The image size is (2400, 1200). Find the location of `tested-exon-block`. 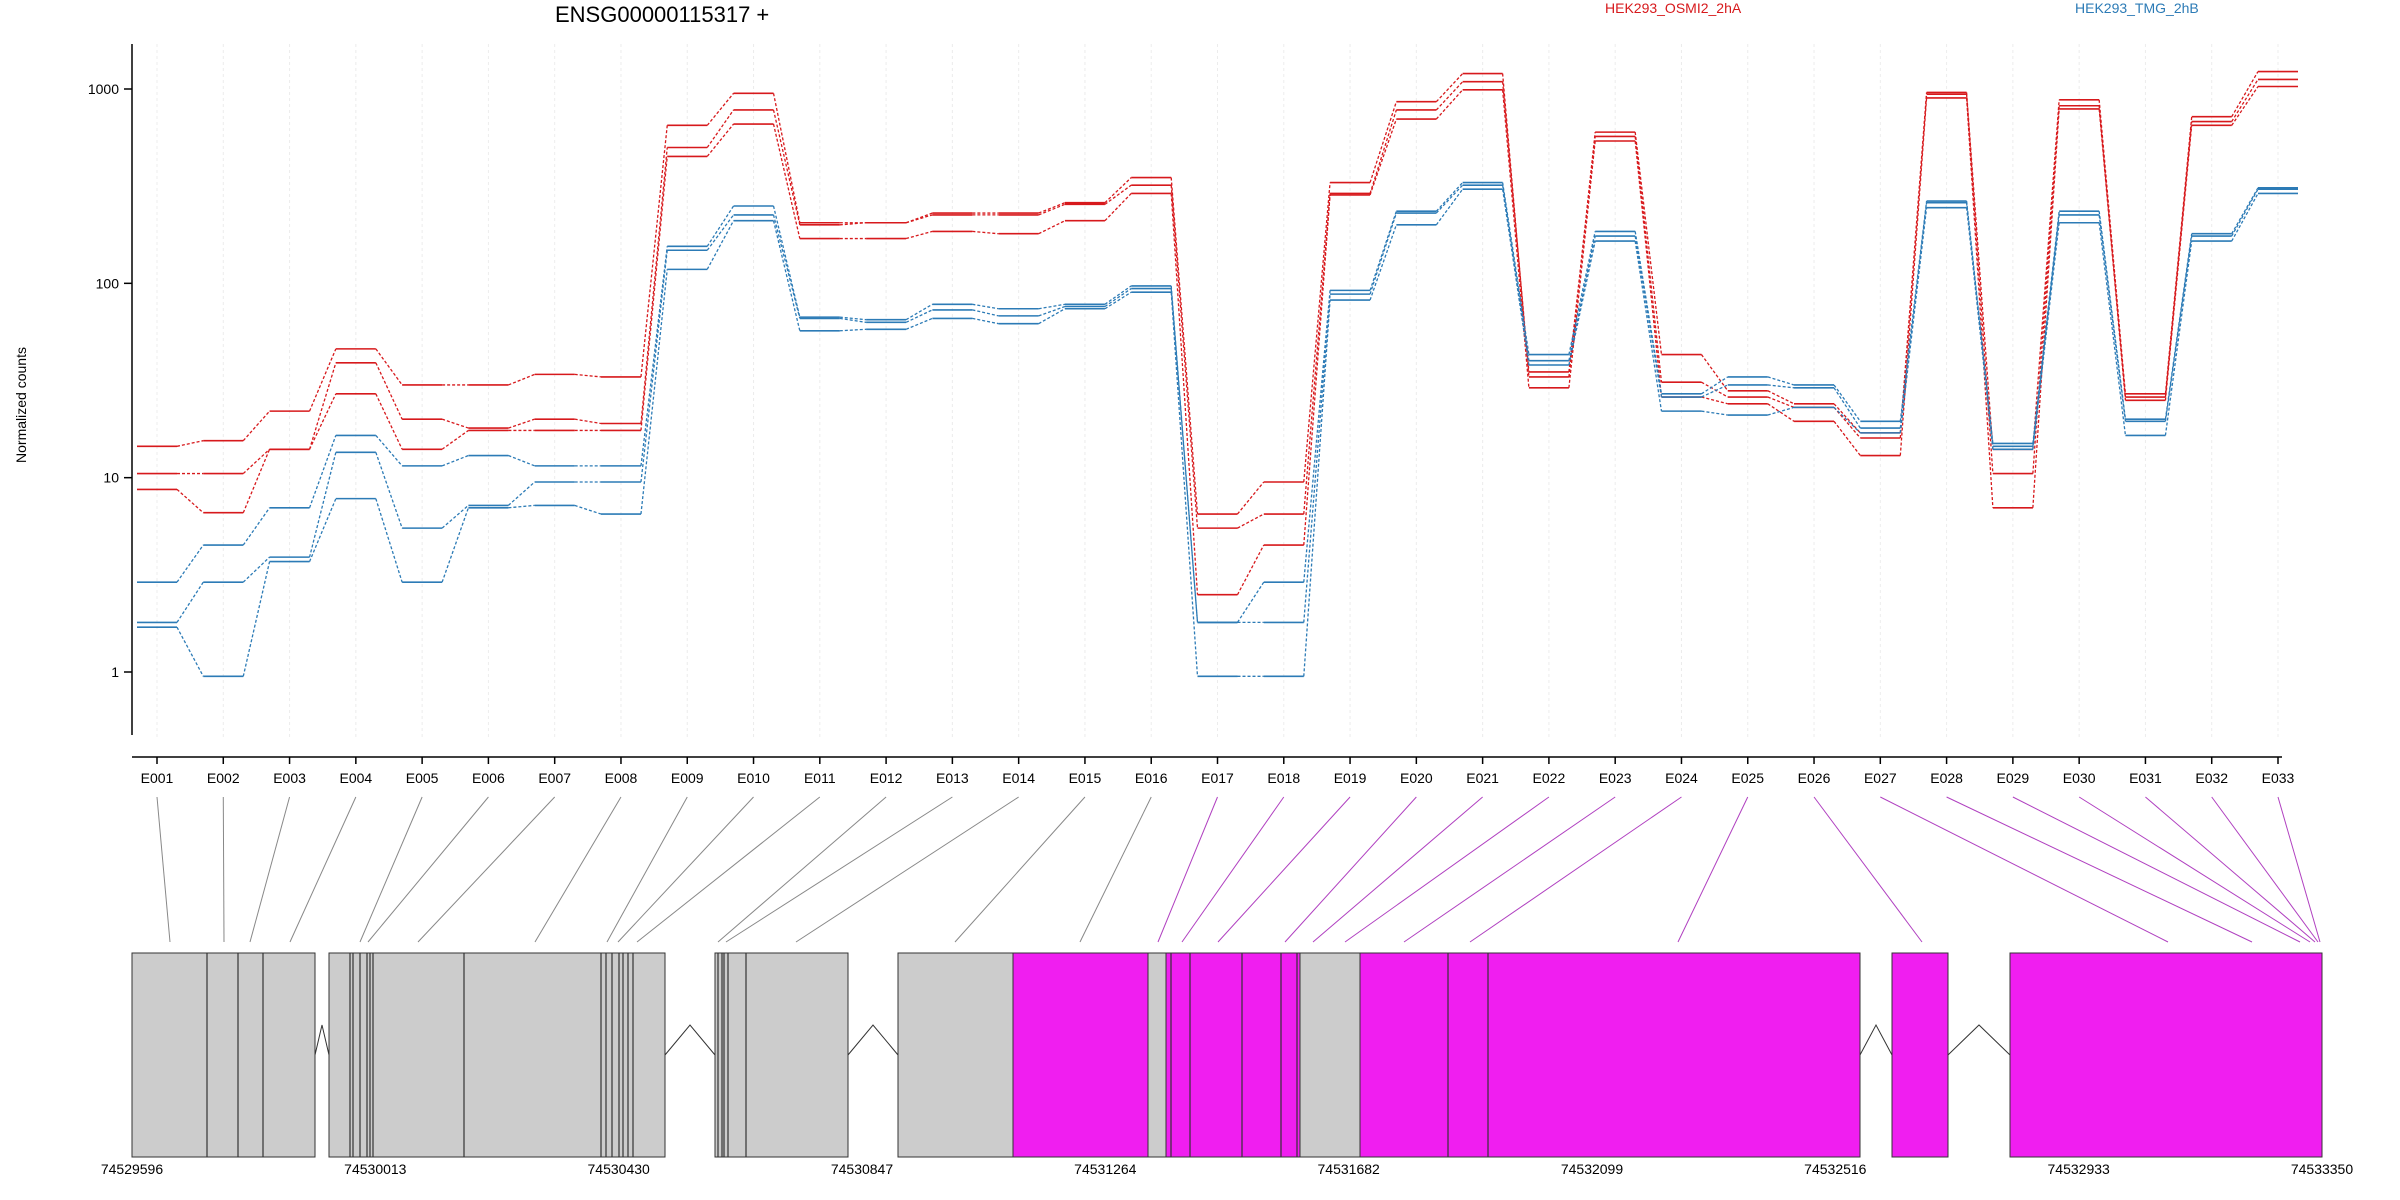

tested-exon-block is located at coordinates (1920, 1055).